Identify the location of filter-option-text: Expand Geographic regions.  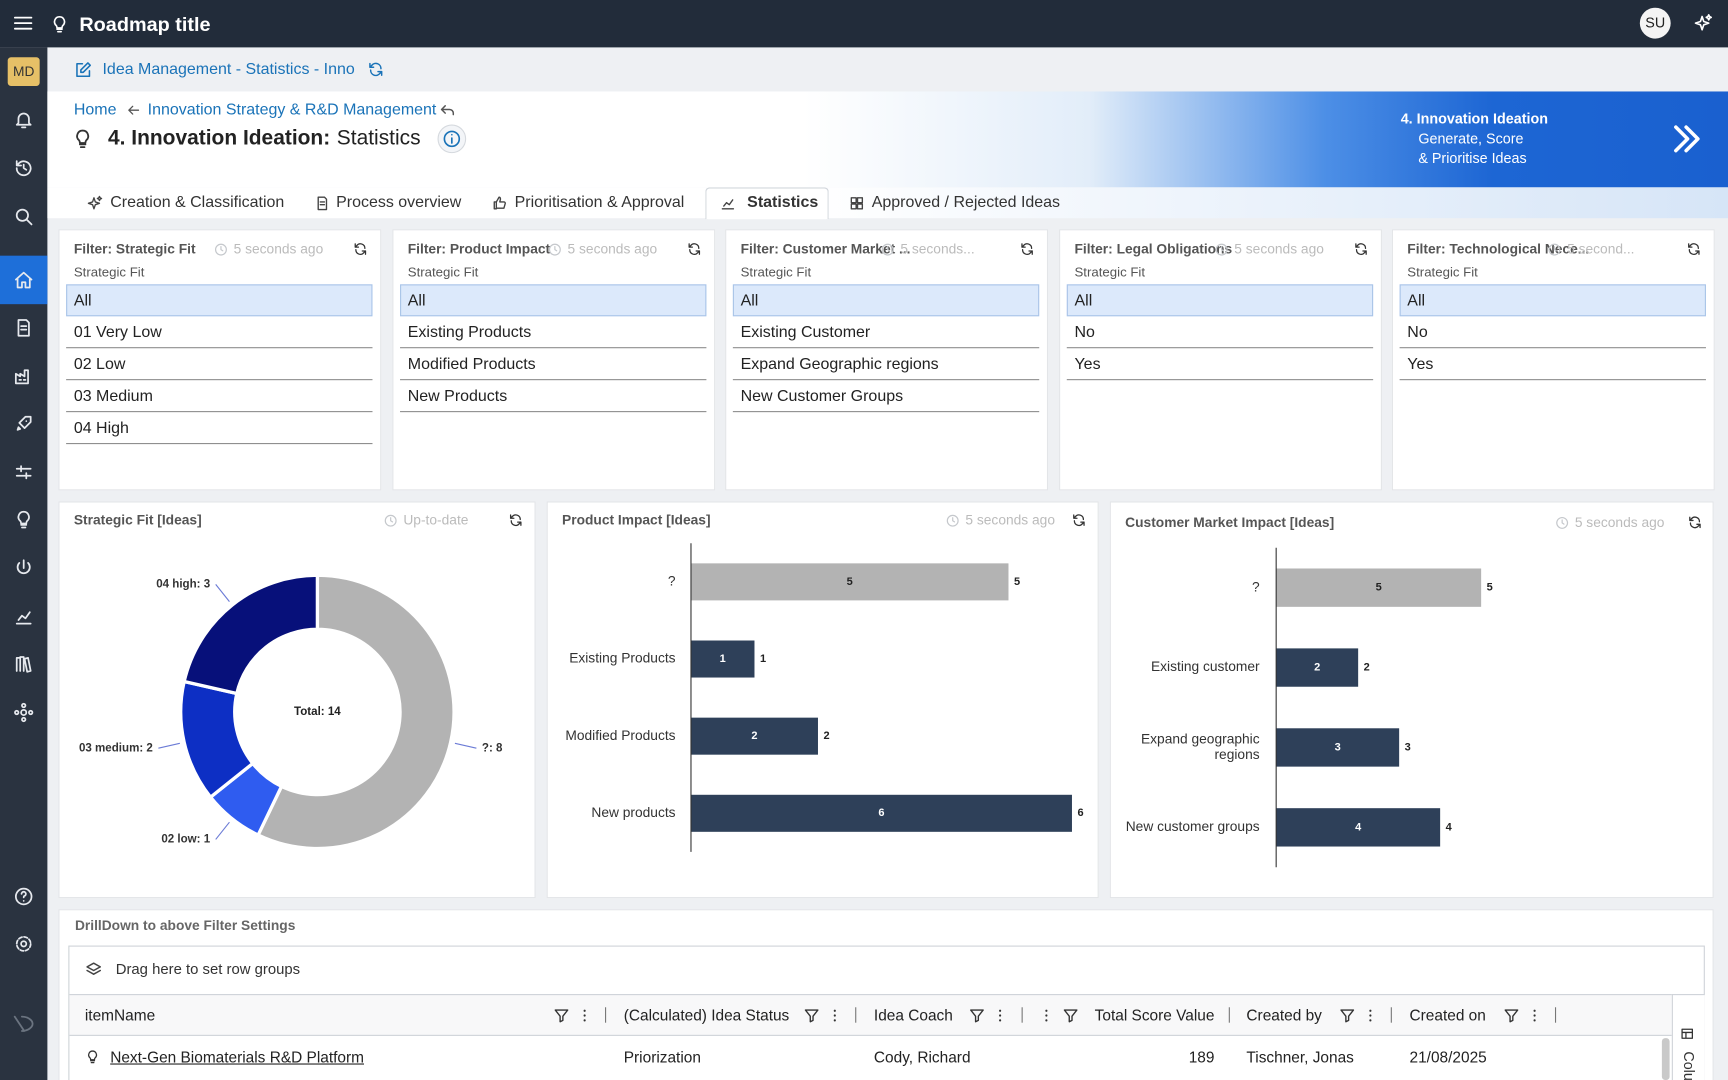
(839, 364).